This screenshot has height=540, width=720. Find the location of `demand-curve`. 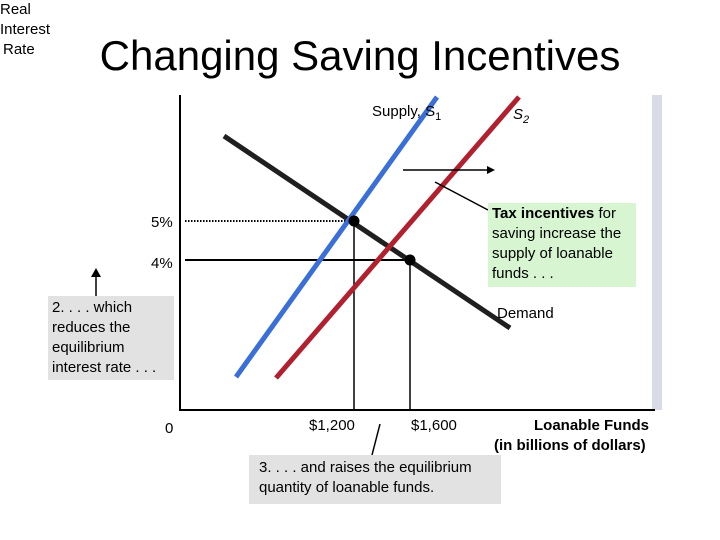

demand-curve is located at coordinates (367, 232).